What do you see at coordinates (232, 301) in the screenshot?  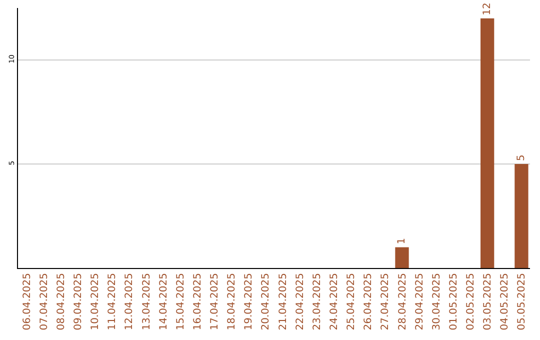 I see `x-tick-label: 18.04.2025` at bounding box center [232, 301].